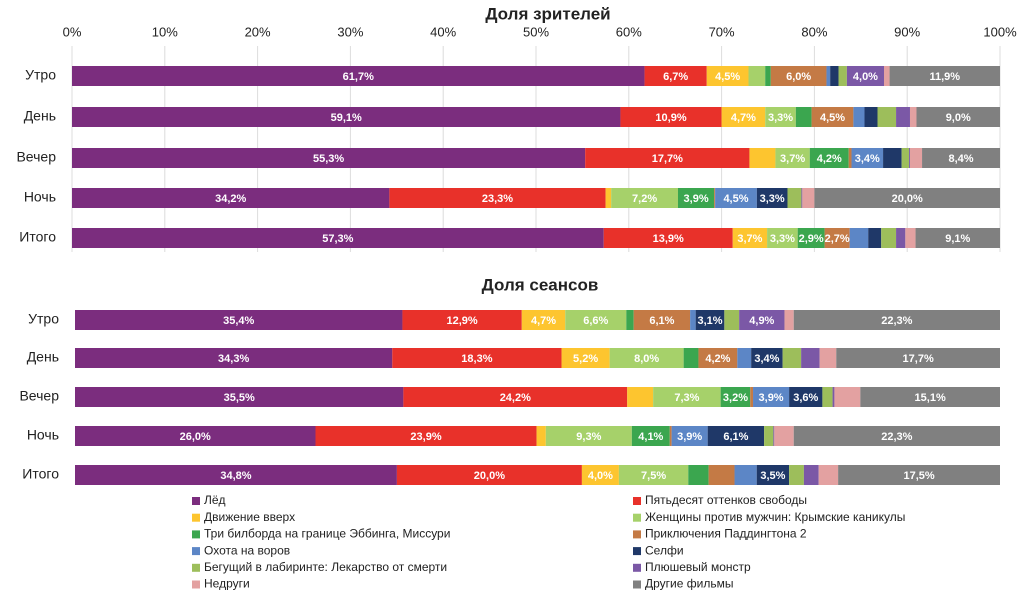 This screenshot has width=1024, height=592. What do you see at coordinates (749, 239) in the screenshot?
I see `data-label: 3,7%` at bounding box center [749, 239].